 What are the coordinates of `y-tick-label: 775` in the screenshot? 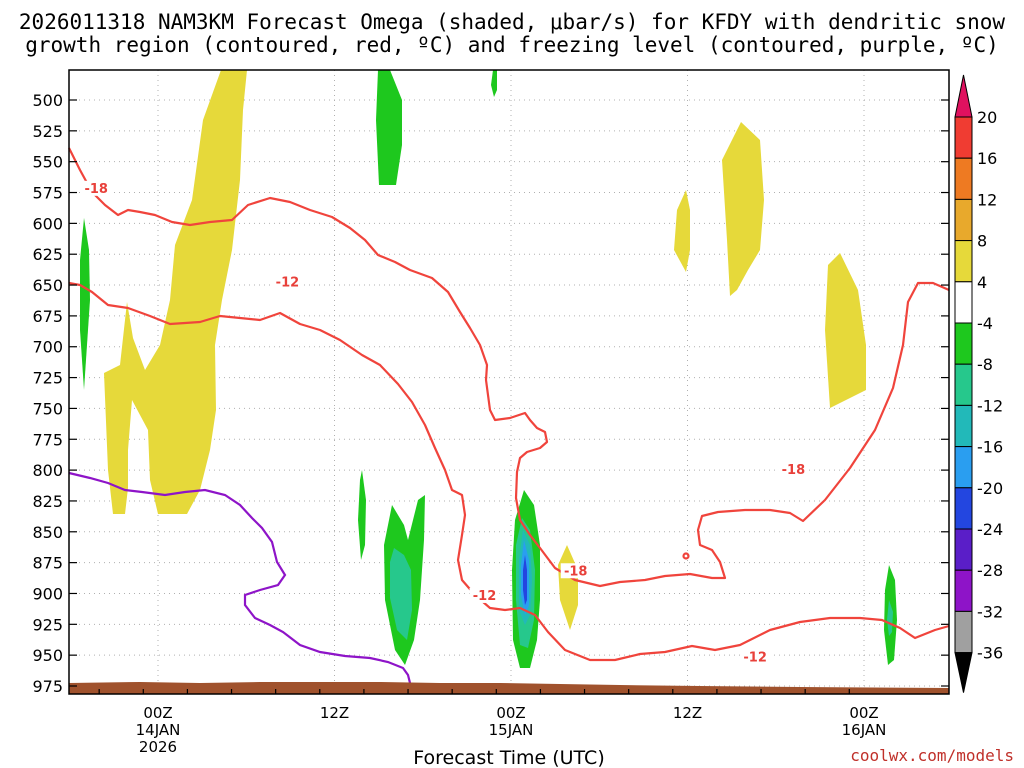 It's located at (47, 439).